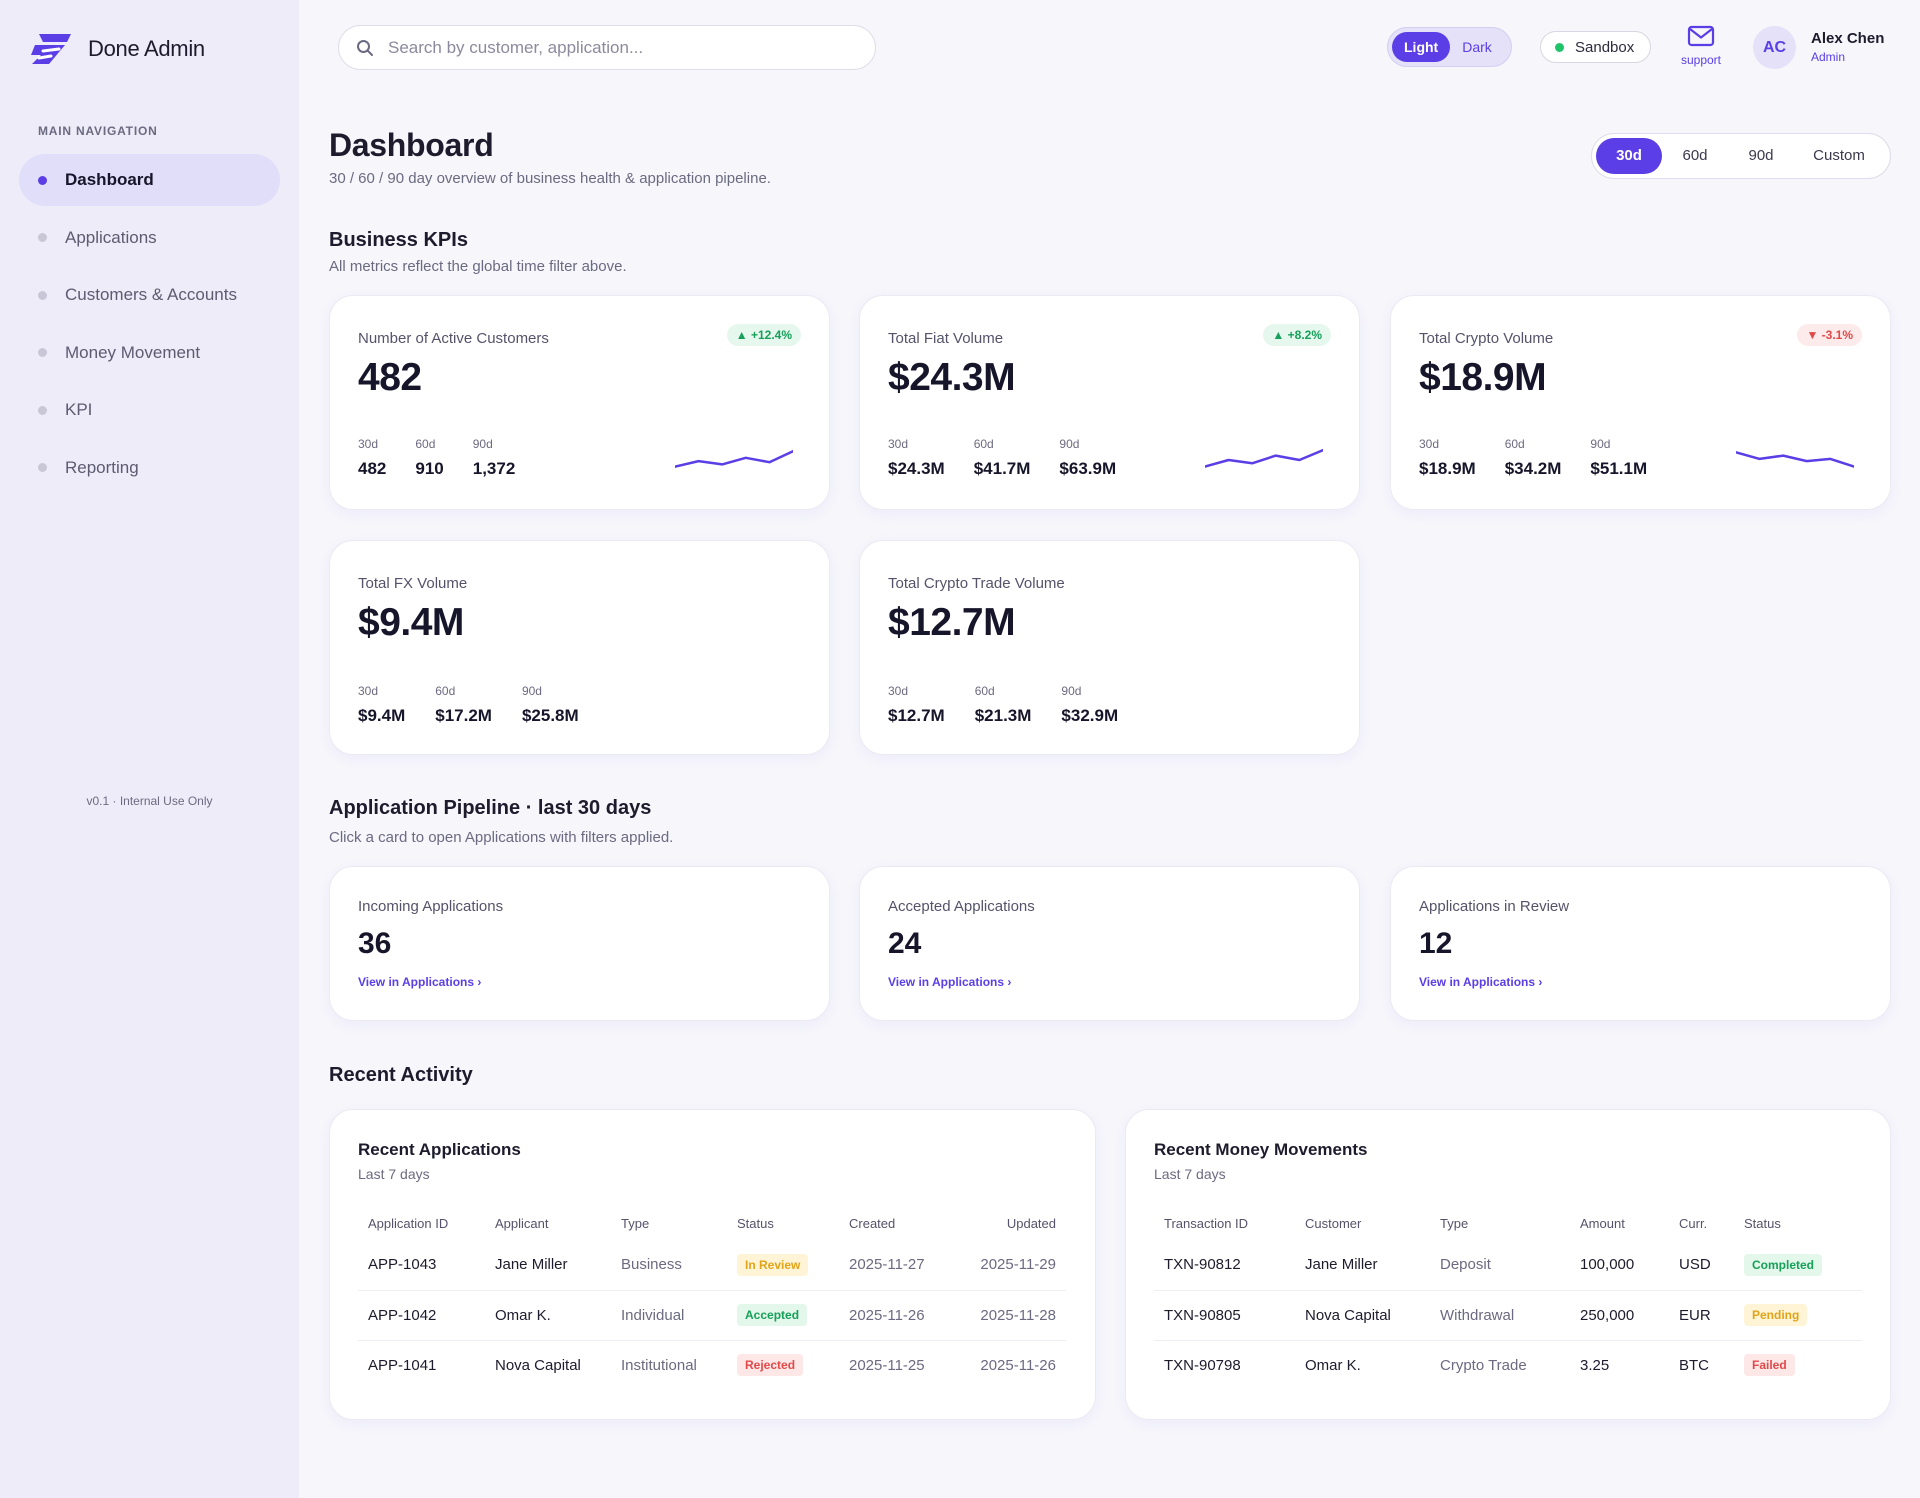 This screenshot has height=1498, width=1920. I want to click on column-header: Updated, so click(1031, 1223).